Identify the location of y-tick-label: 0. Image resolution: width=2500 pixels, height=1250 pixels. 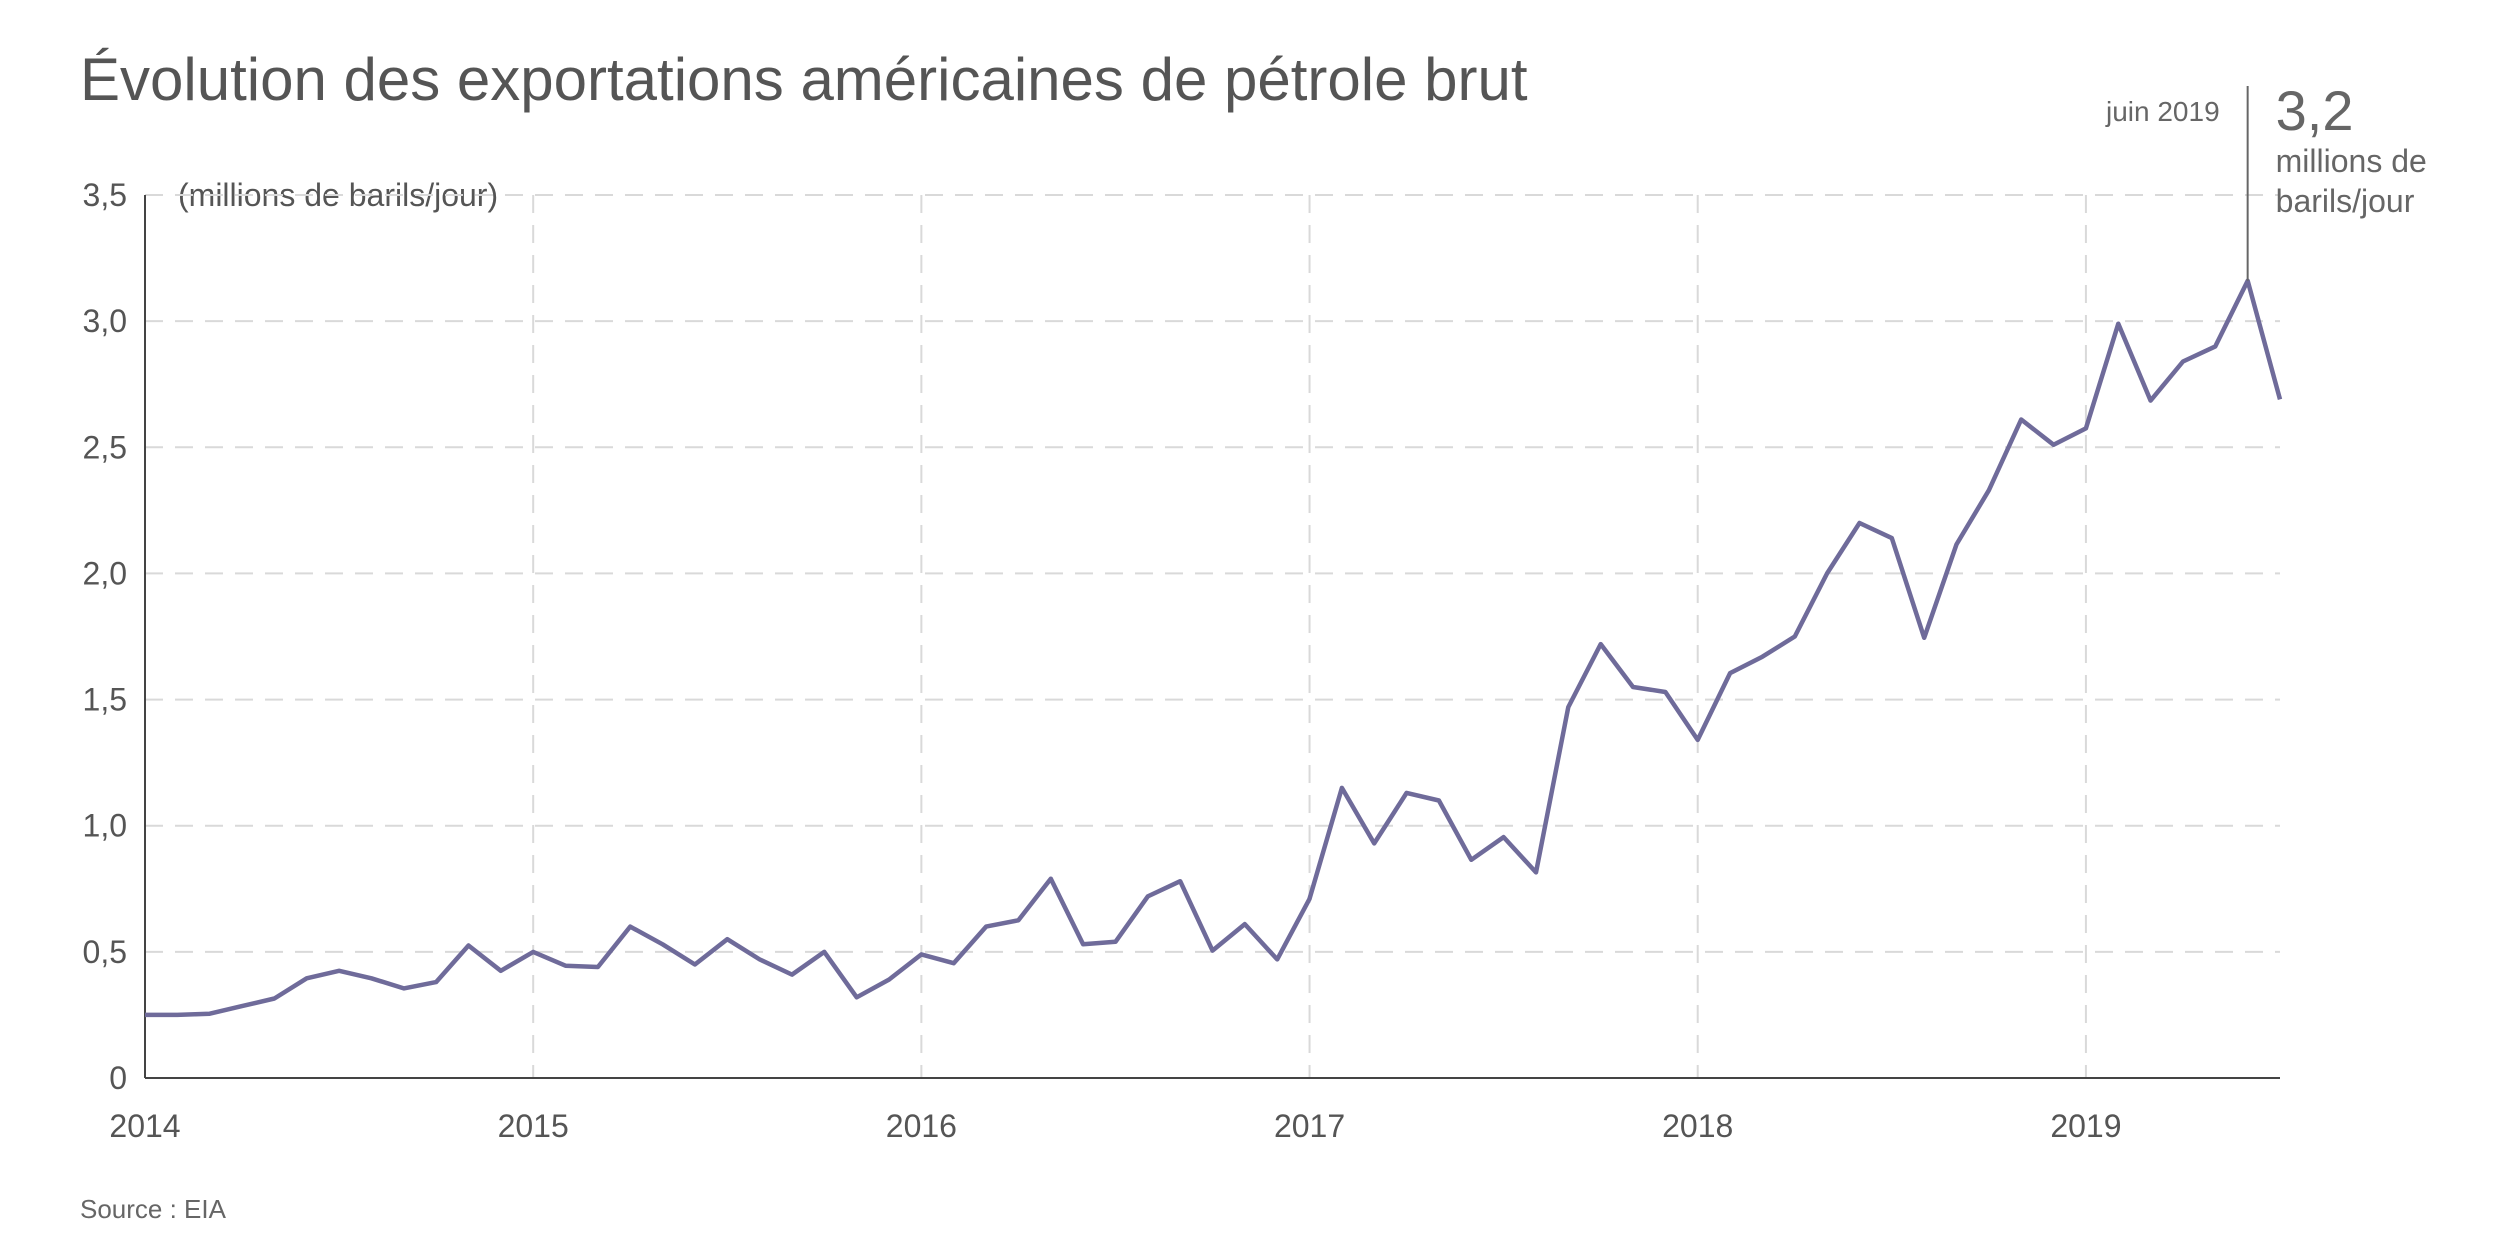
(118, 1078).